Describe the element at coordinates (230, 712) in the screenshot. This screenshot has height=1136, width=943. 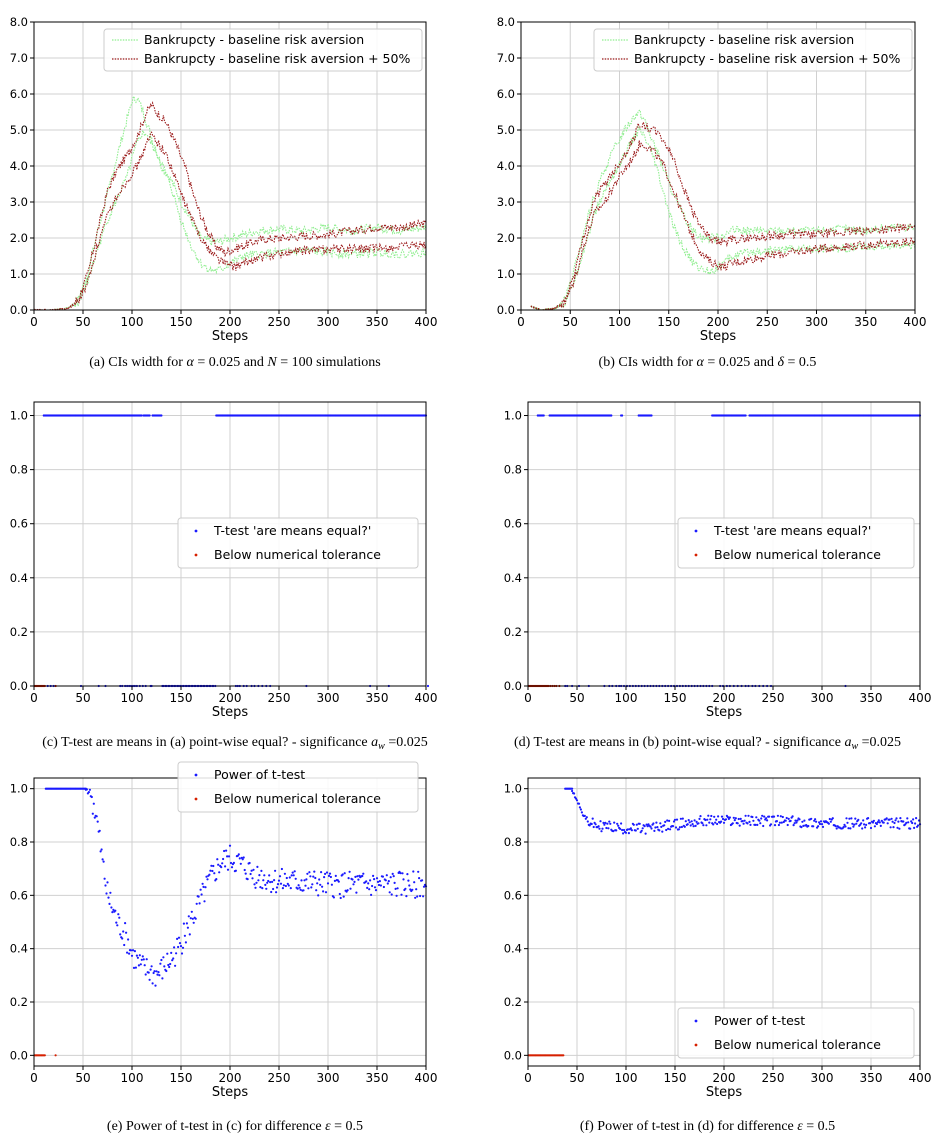
I see `x-axis-label: Steps` at that location.